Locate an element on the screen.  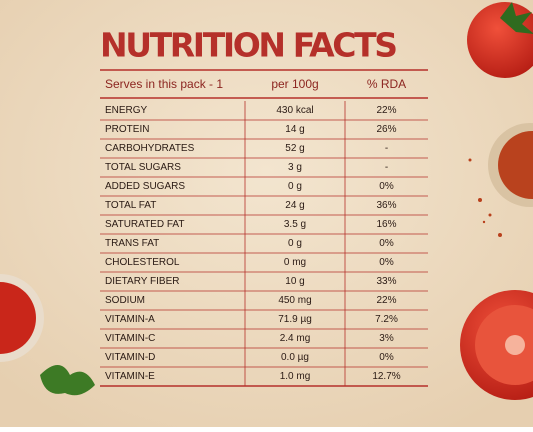
cell: PROTEIN is located at coordinates (127, 129).